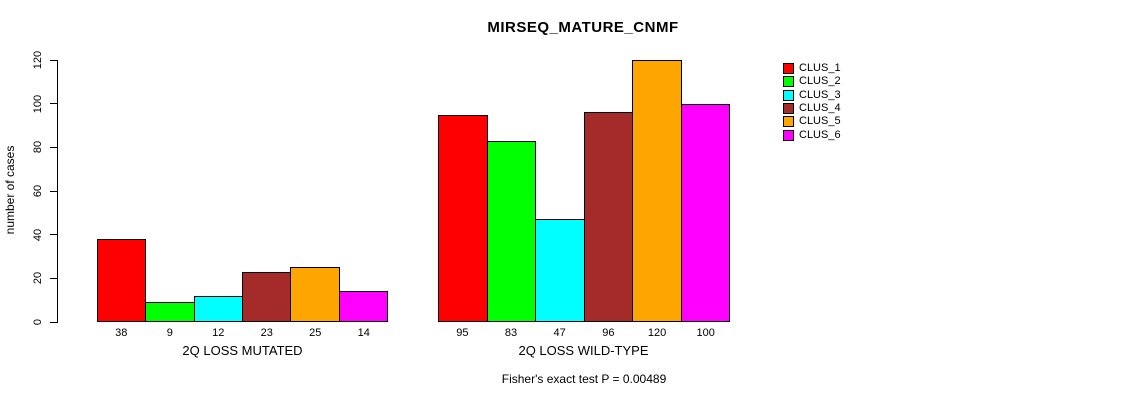 This screenshot has width=1140, height=400. I want to click on bar-value-label: 120, so click(657, 333).